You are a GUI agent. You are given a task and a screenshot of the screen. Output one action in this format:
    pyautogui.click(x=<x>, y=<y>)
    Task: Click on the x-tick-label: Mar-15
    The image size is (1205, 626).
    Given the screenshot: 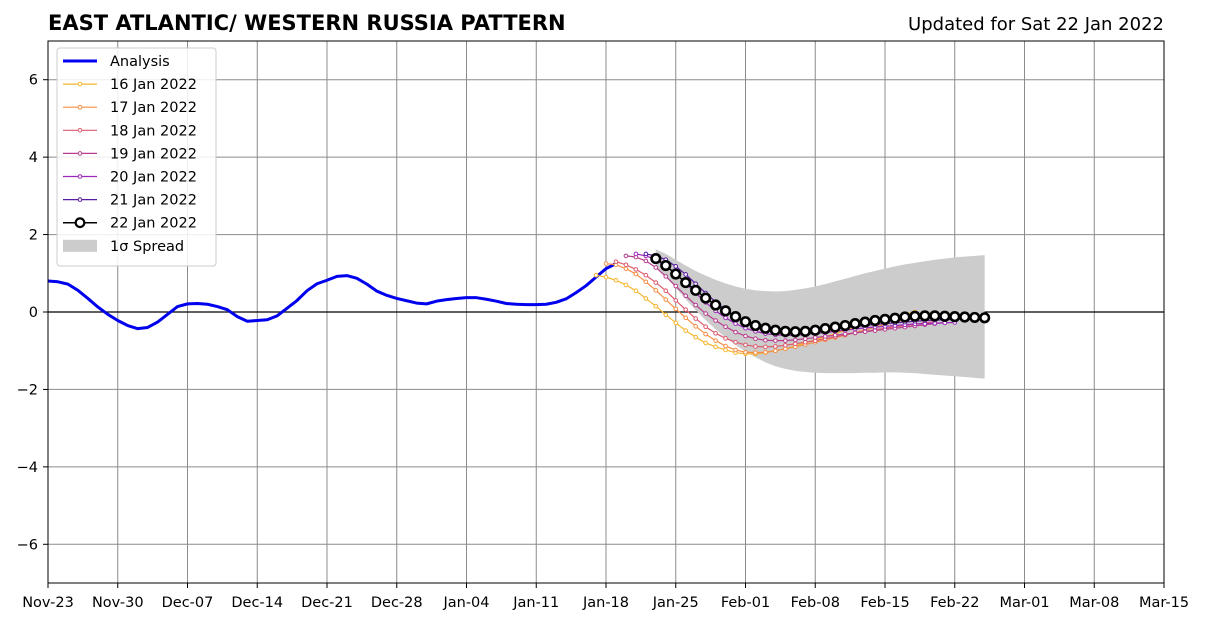 What is the action you would take?
    pyautogui.click(x=1164, y=603)
    